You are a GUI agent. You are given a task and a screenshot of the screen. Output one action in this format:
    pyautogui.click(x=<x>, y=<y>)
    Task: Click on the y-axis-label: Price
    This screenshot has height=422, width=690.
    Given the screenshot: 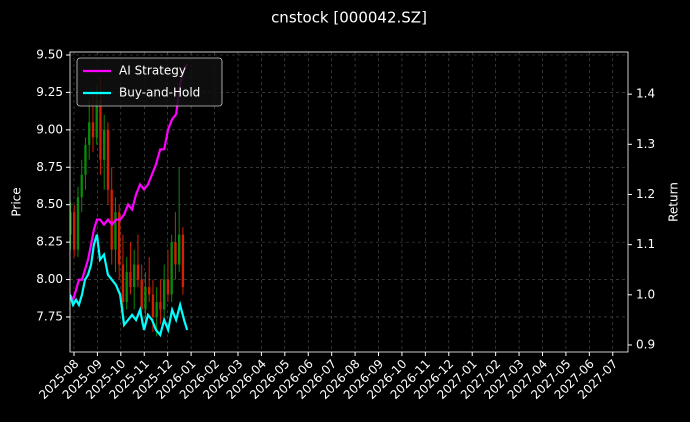 What is the action you would take?
    pyautogui.click(x=17, y=201)
    